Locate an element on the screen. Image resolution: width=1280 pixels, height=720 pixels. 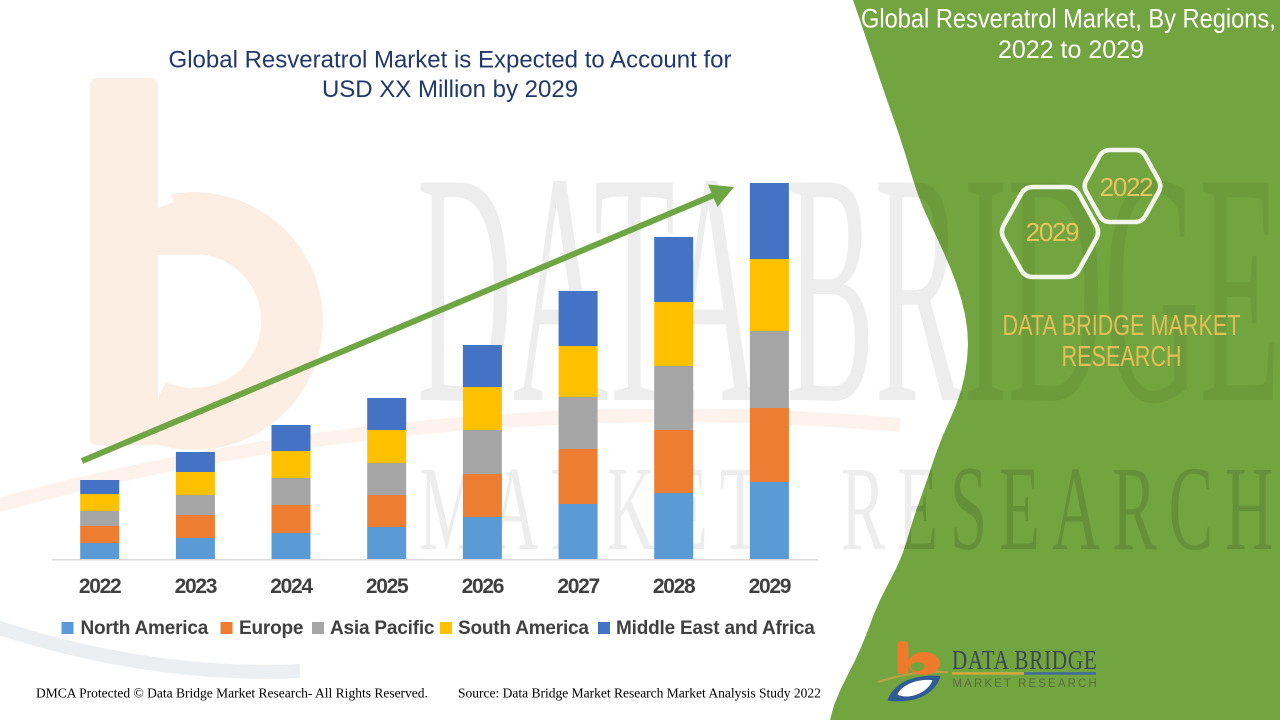
svg-text: 2023 is located at coordinates (196, 586).